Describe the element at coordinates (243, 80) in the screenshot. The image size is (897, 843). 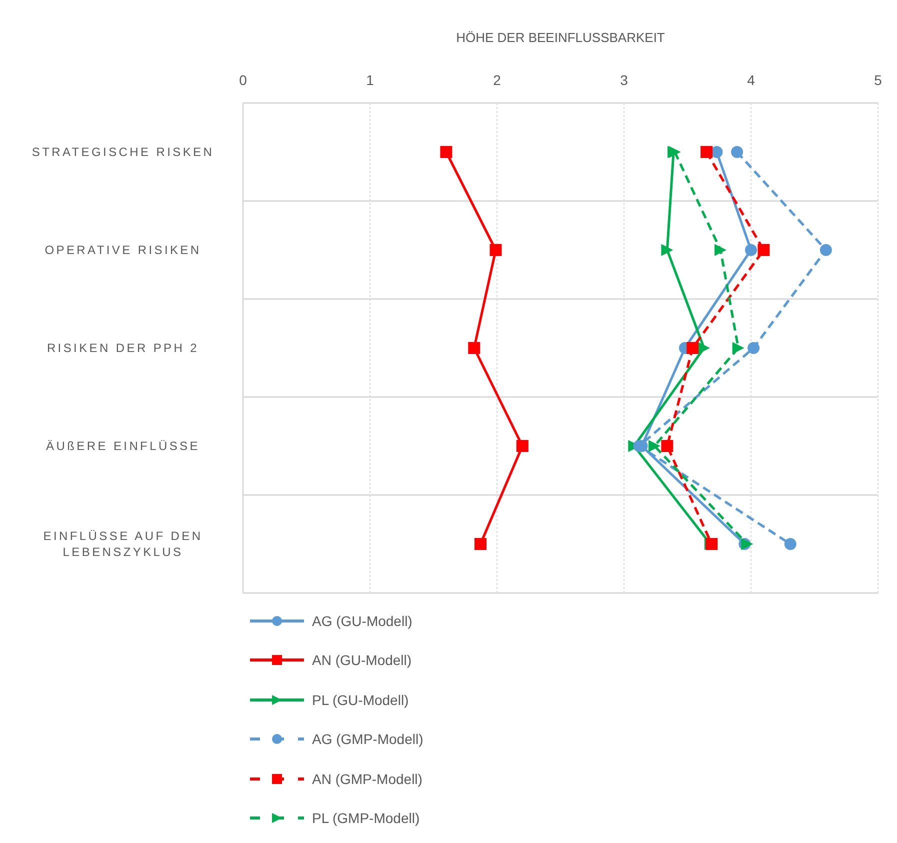
I see `x-tick-label: 0` at that location.